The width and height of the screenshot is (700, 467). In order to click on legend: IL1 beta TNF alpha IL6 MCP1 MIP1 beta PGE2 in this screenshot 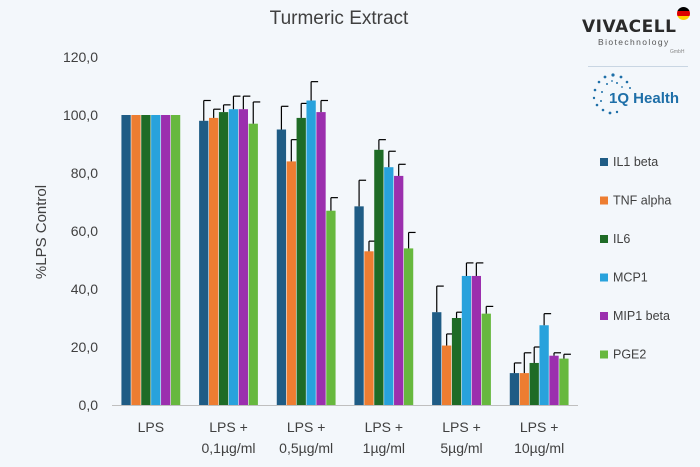, I will do `click(635, 258)`.